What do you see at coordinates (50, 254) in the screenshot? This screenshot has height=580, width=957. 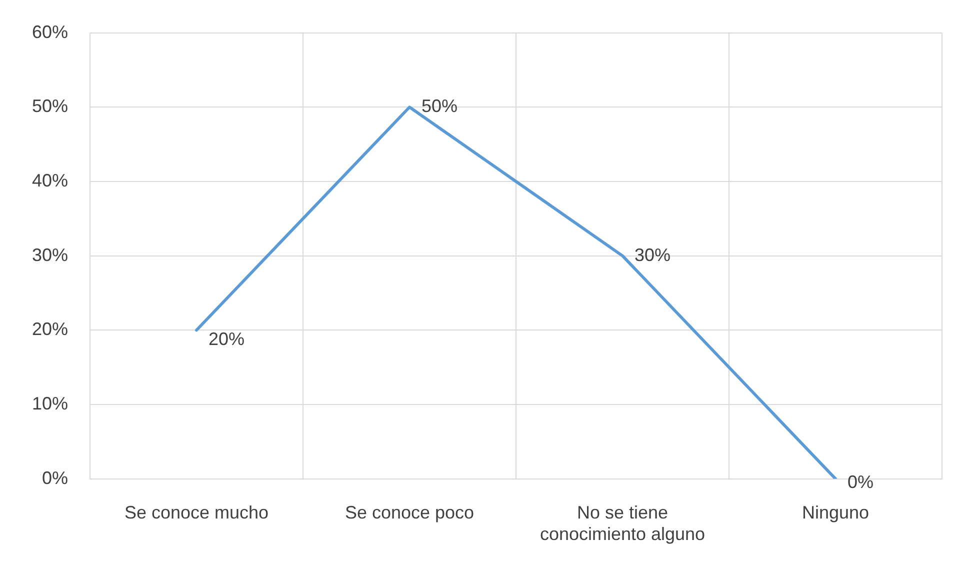 I see `y-tick-label: 30%` at bounding box center [50, 254].